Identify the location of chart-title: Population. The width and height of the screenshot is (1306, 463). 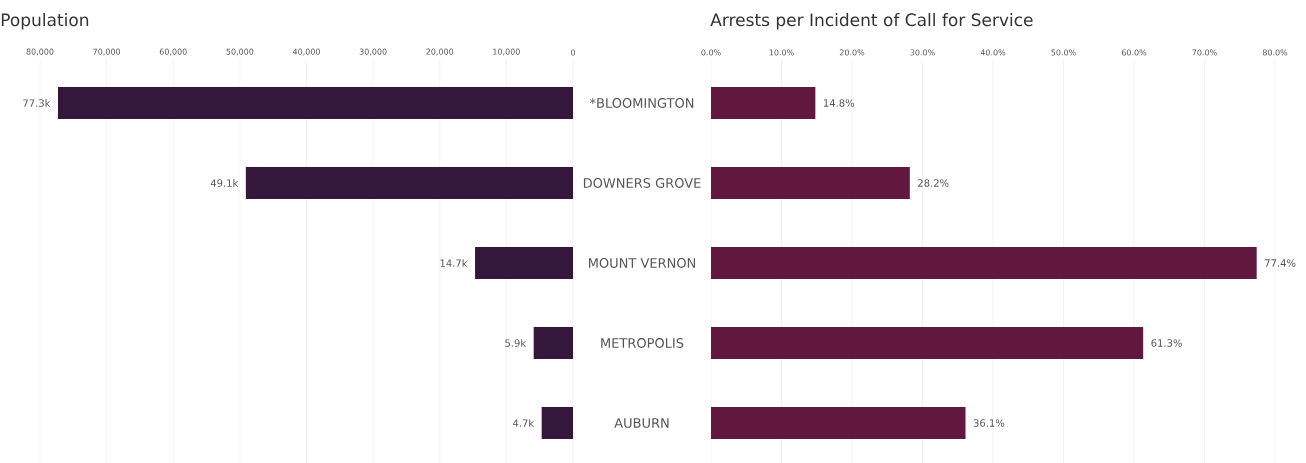
(45, 21).